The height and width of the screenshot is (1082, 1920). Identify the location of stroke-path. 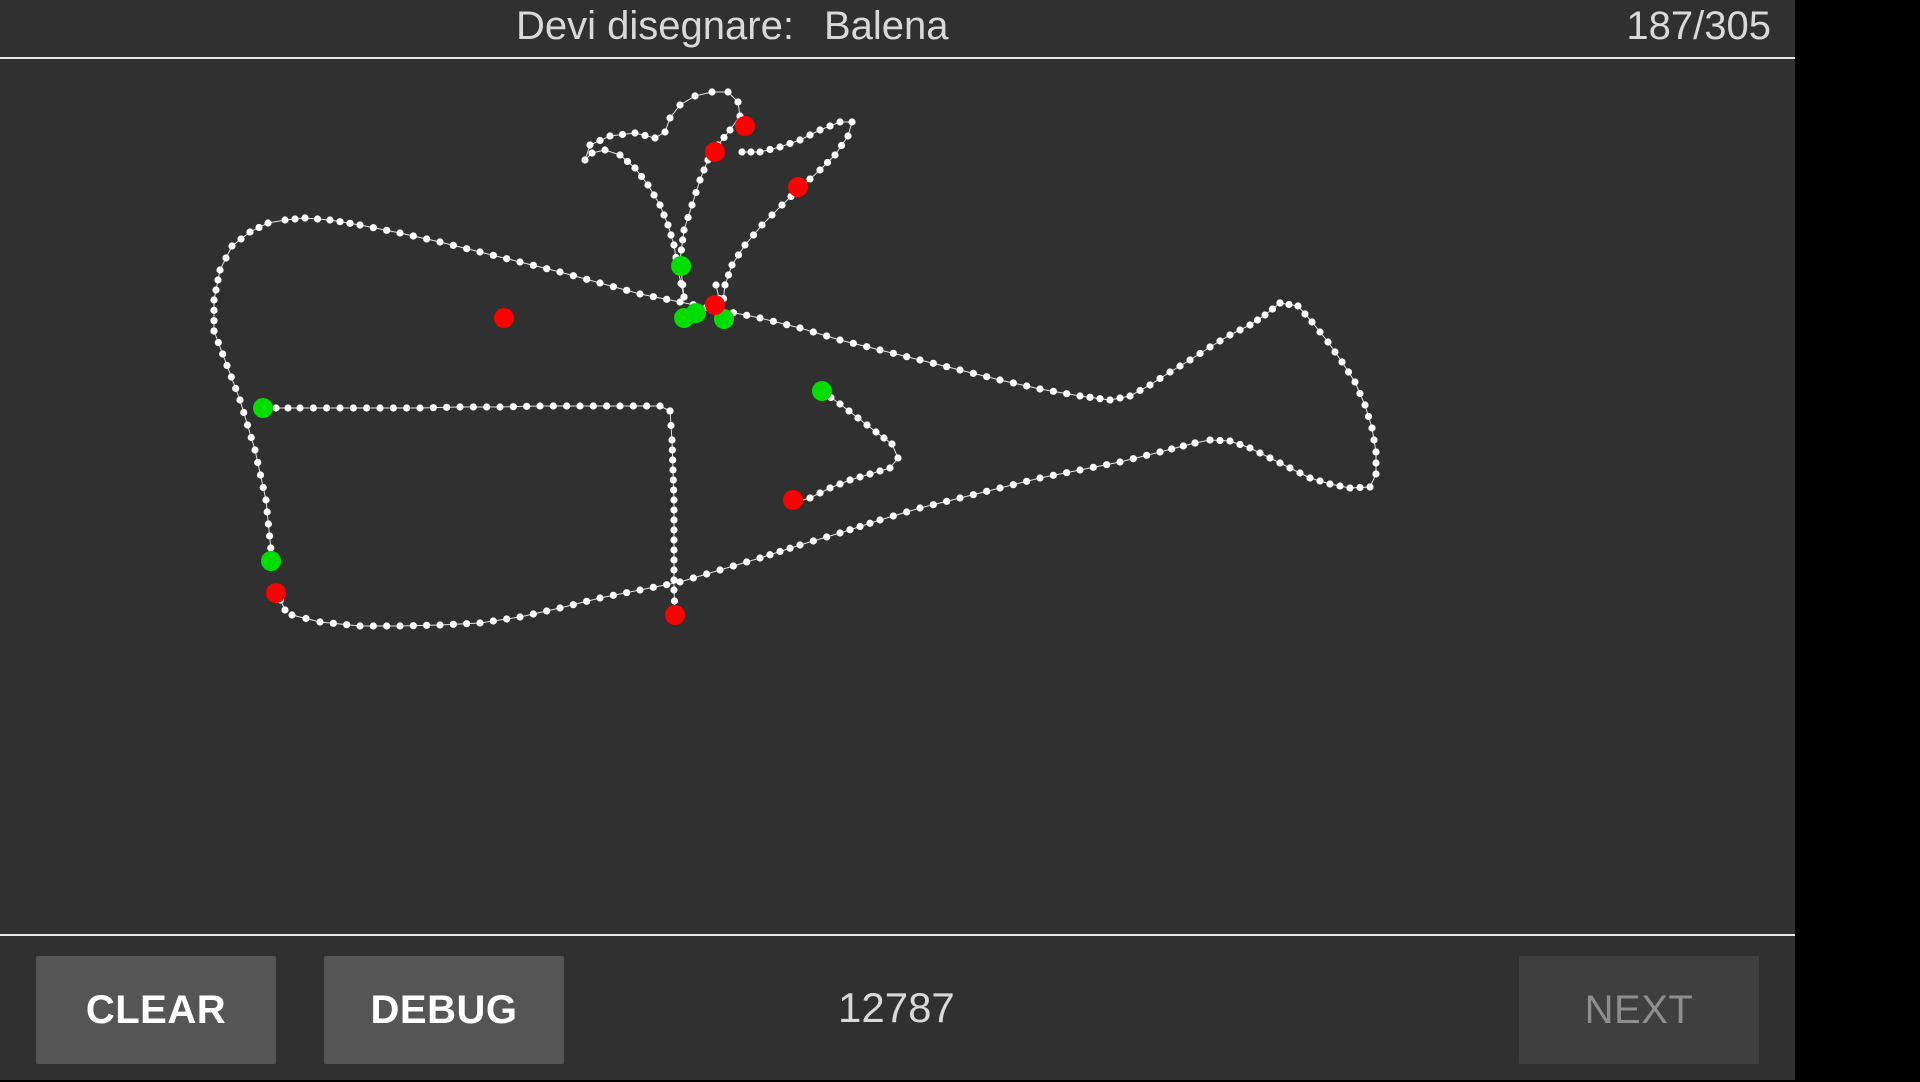
(243, 445).